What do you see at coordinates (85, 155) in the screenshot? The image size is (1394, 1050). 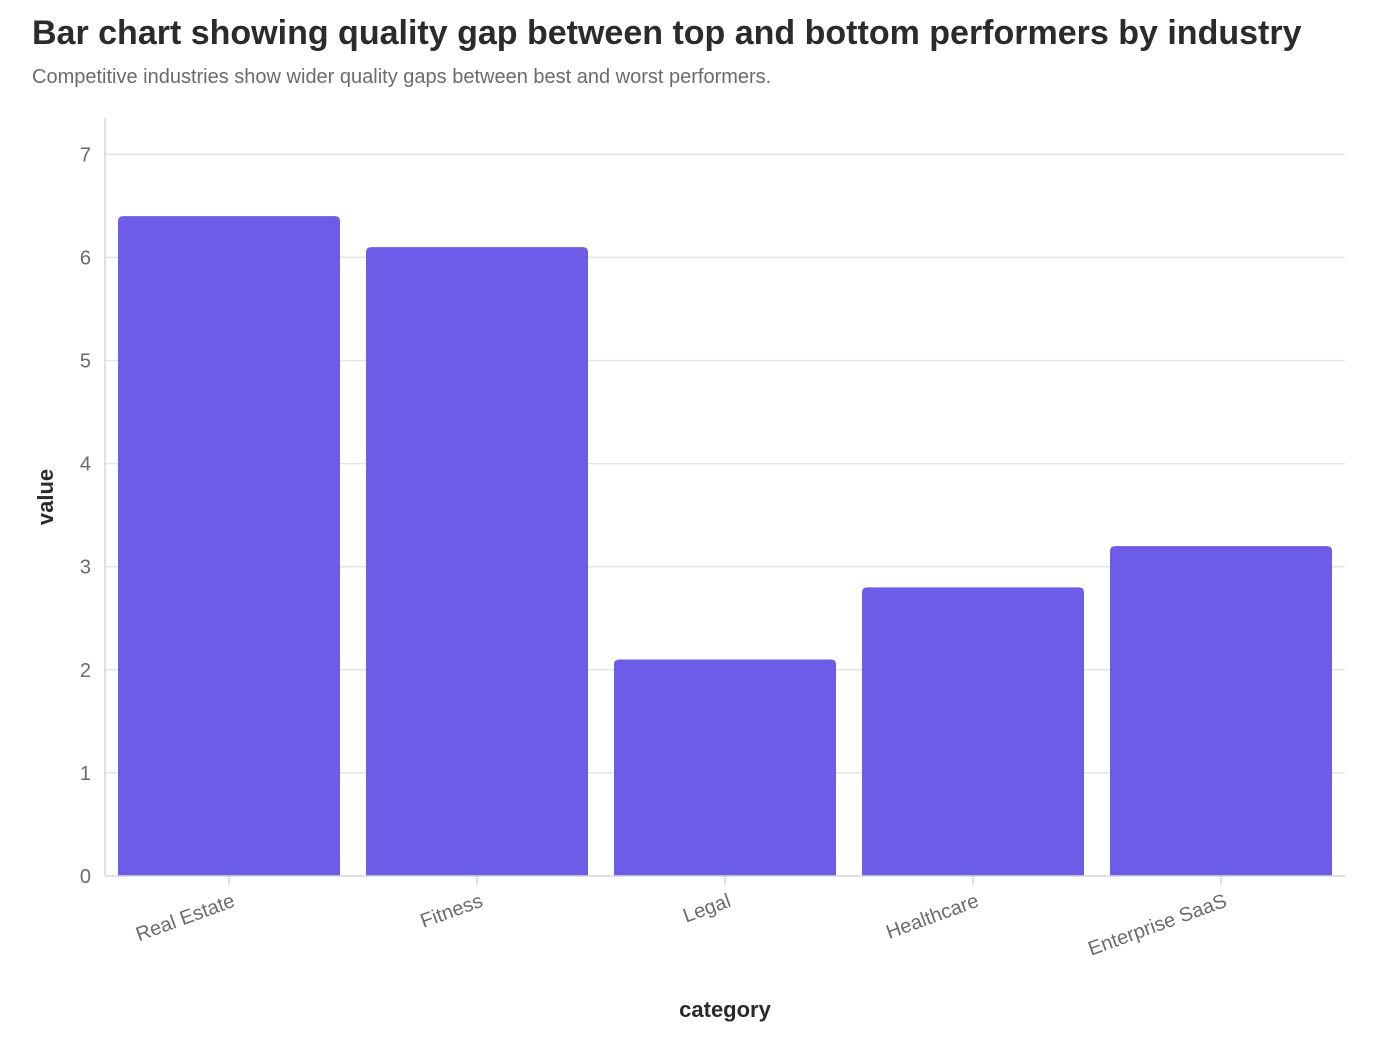 I see `y-tick-label: 7` at bounding box center [85, 155].